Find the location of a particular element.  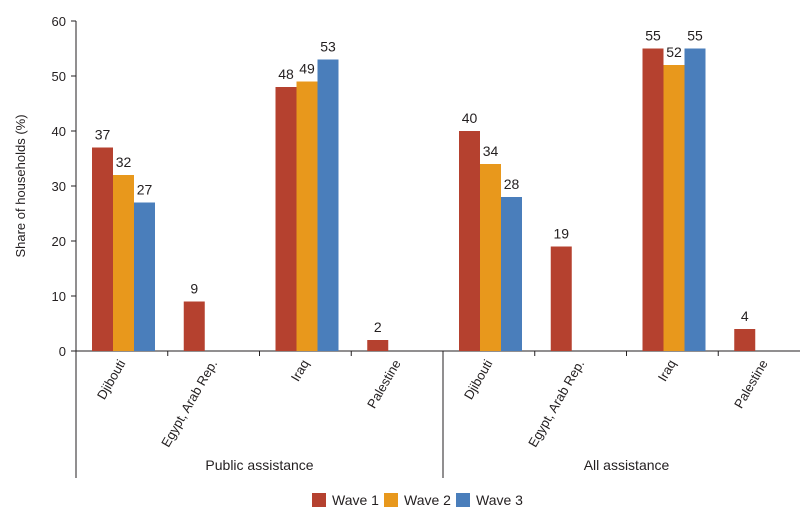

data-label: 19 is located at coordinates (561, 234).